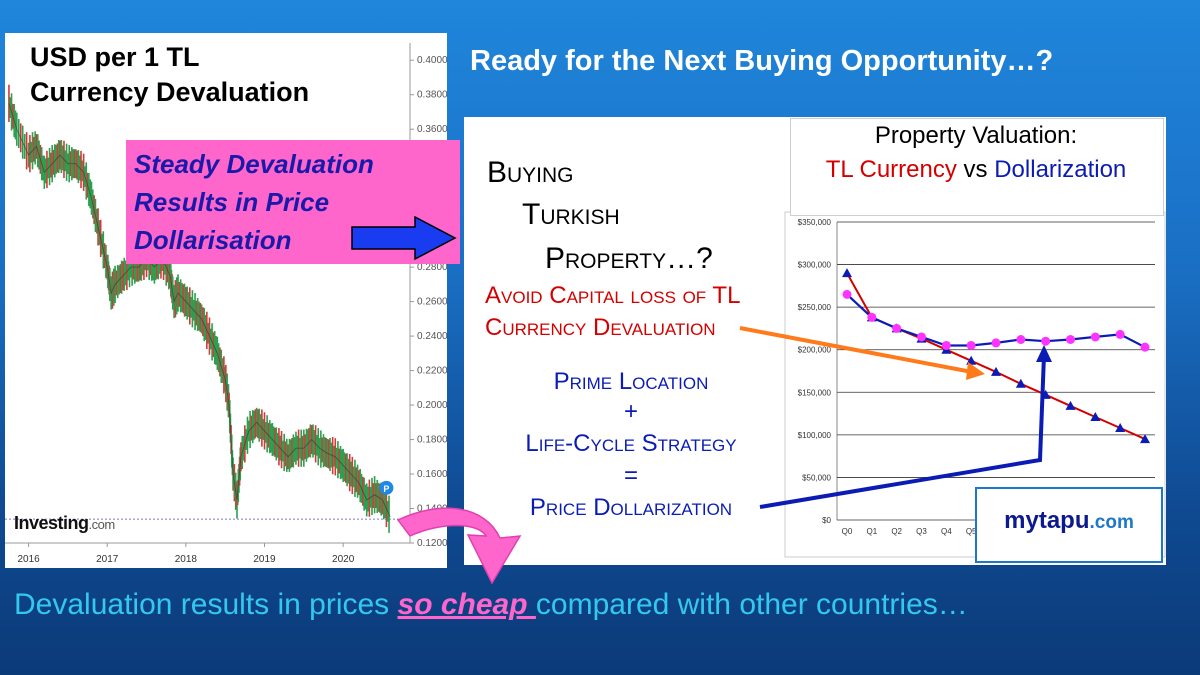  Describe the element at coordinates (815, 265) in the screenshot. I see `right-y-tick-label: $300,000` at that location.